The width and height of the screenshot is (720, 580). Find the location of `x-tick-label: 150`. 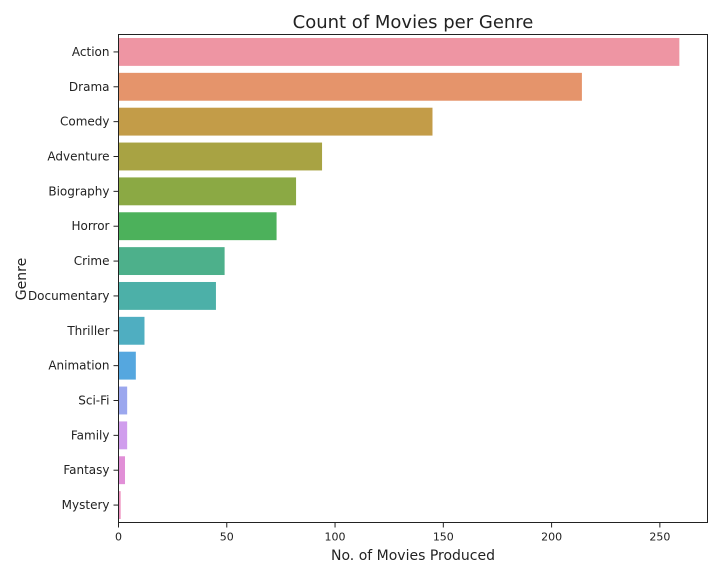

x-tick-label: 150 is located at coordinates (443, 537).